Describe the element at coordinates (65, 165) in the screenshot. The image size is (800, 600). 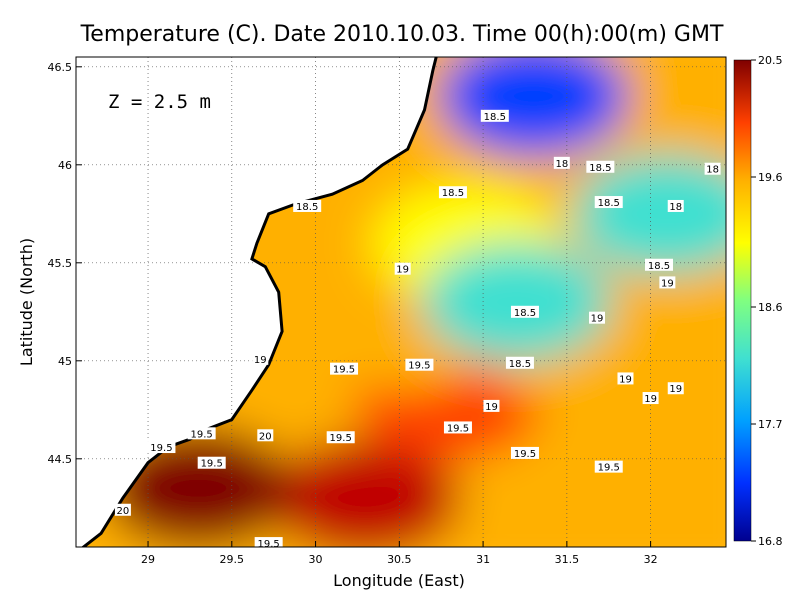
I see `y-tick-label: 46` at that location.